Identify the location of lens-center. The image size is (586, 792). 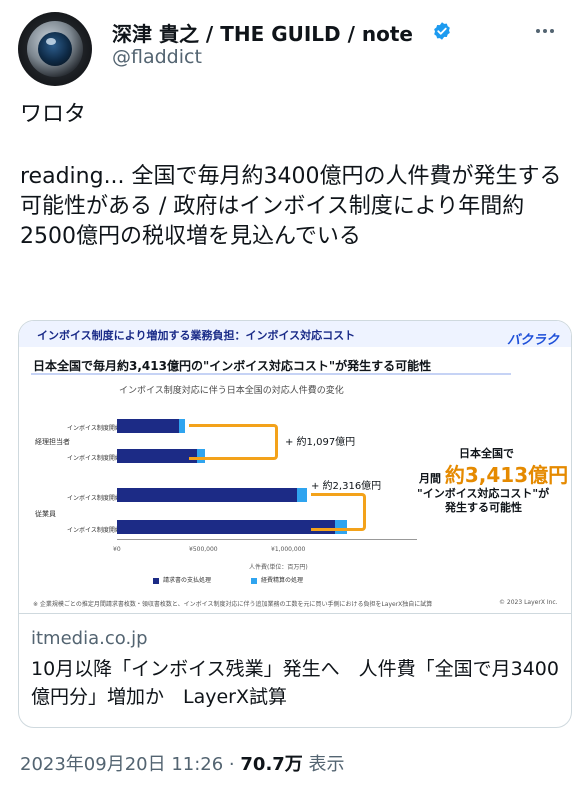
(55, 49).